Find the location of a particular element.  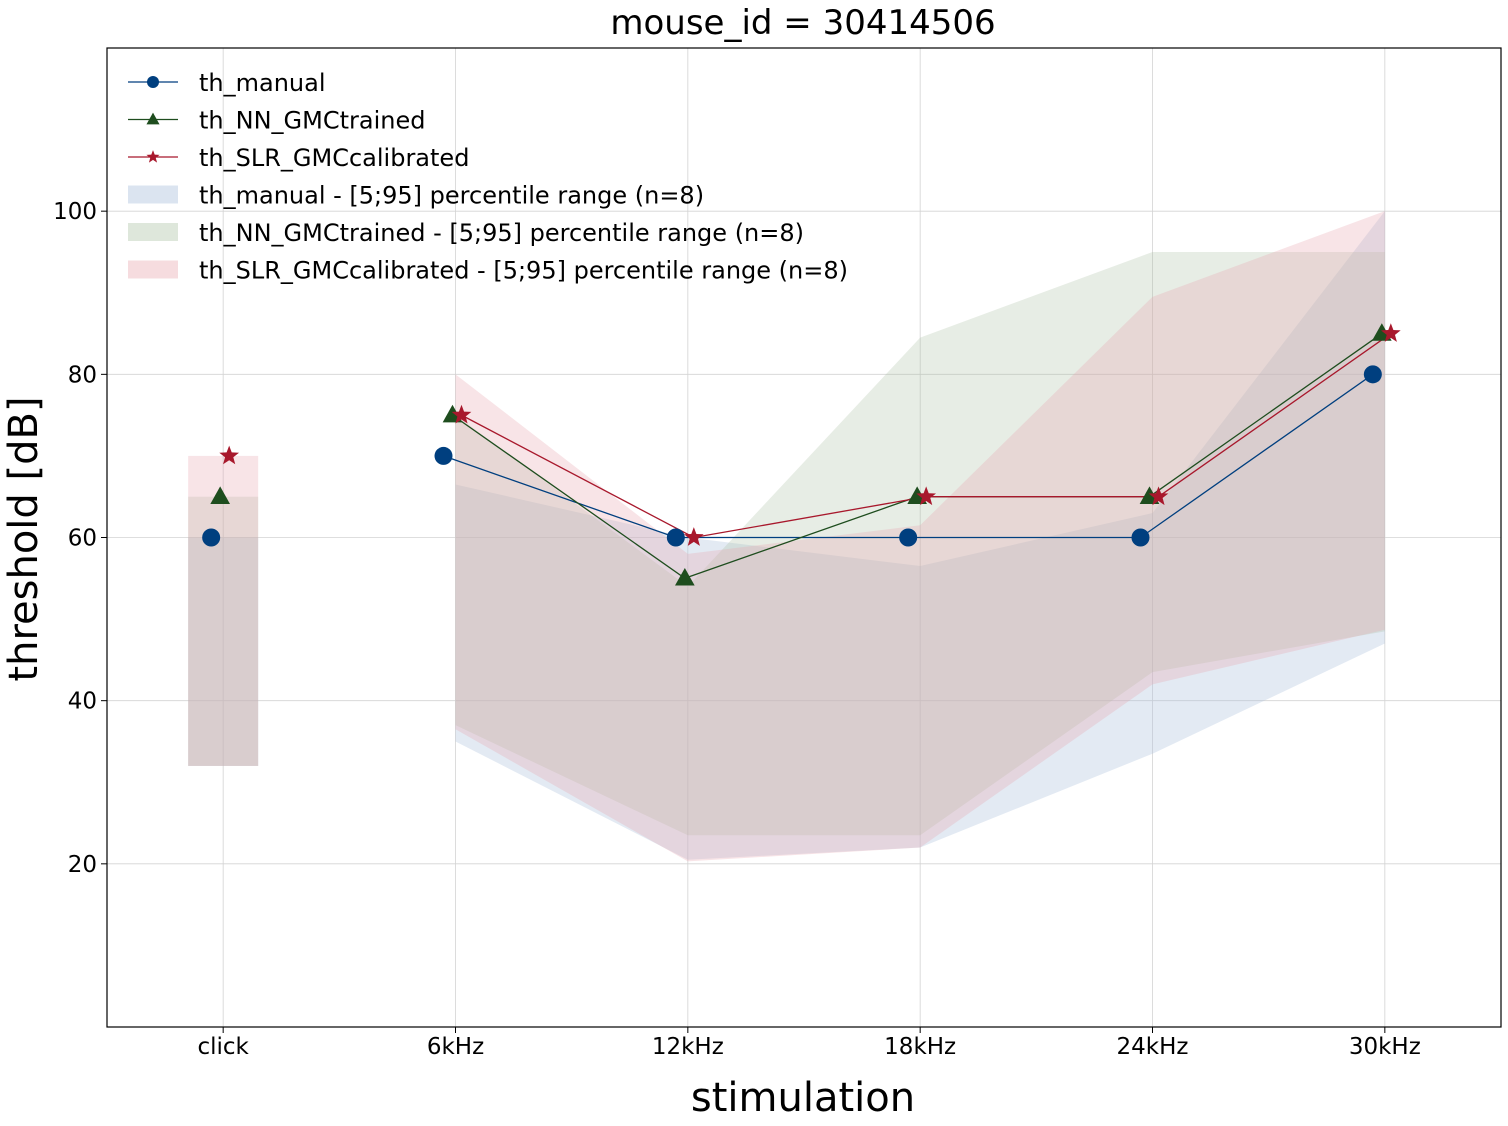

legend-marker-th_SLR_GMCcalibrated is located at coordinates (153, 156).